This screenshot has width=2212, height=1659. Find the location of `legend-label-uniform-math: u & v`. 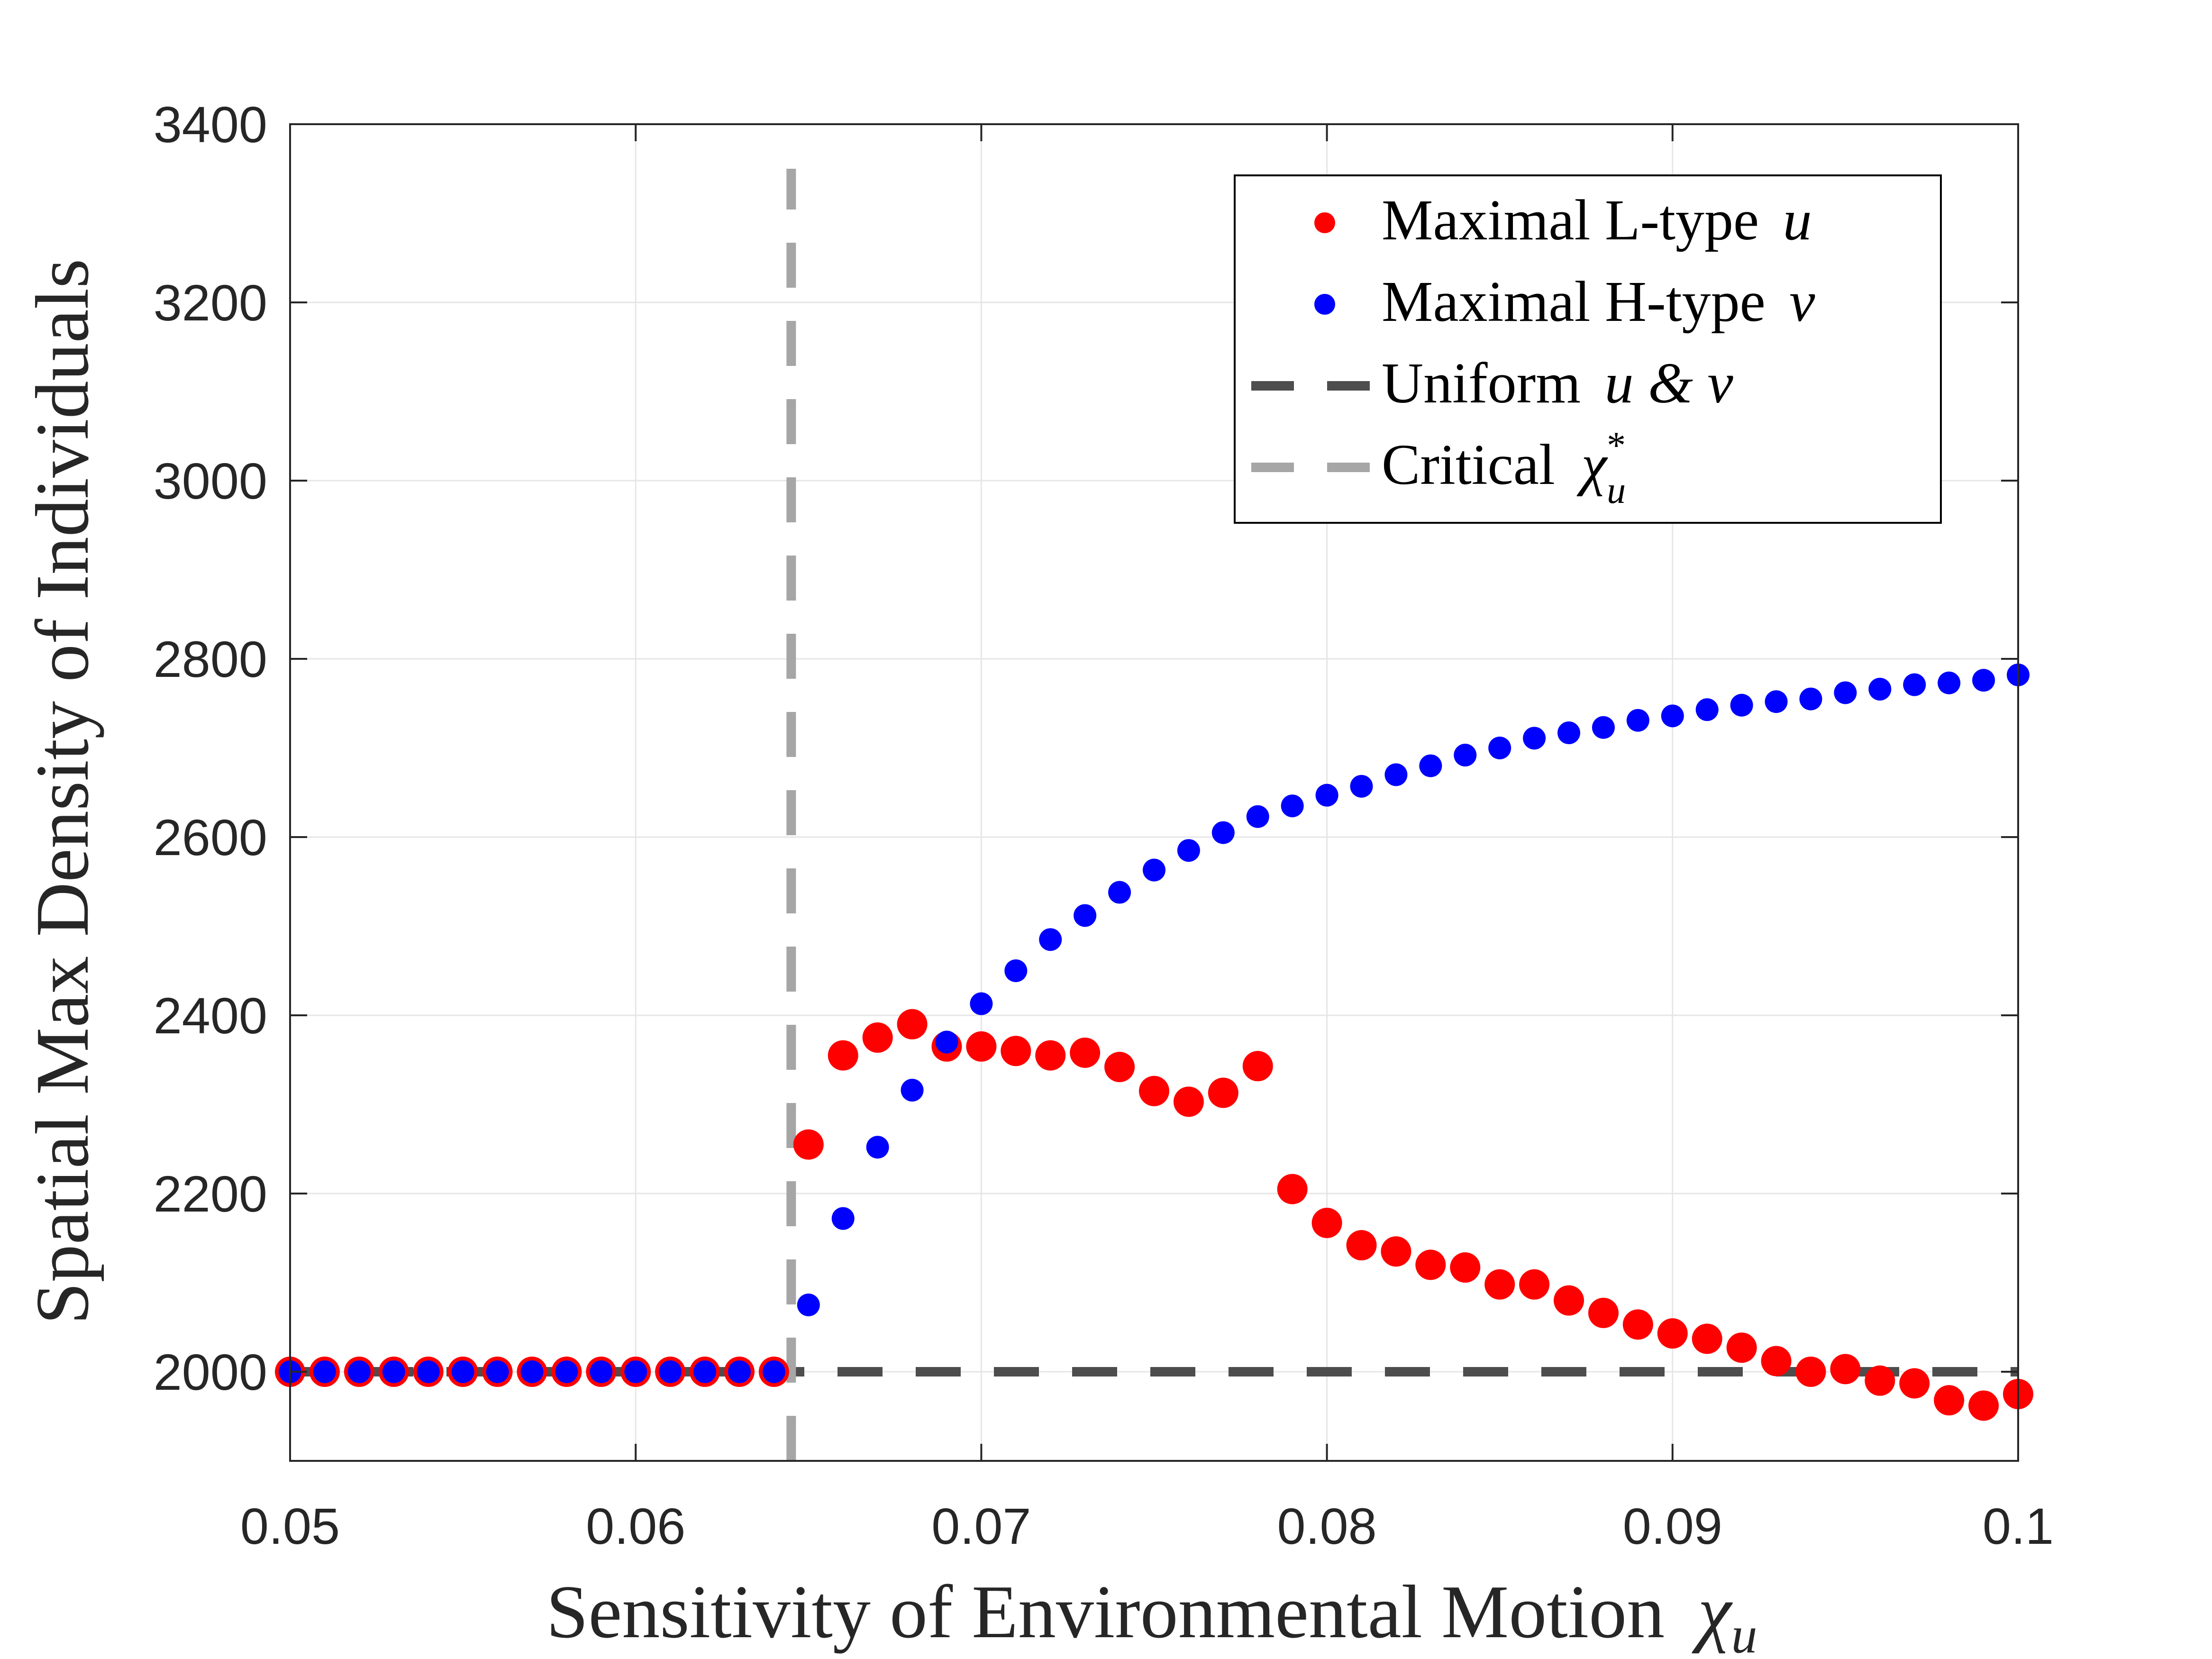

legend-label-uniform-math: u & v is located at coordinates (1669, 383).